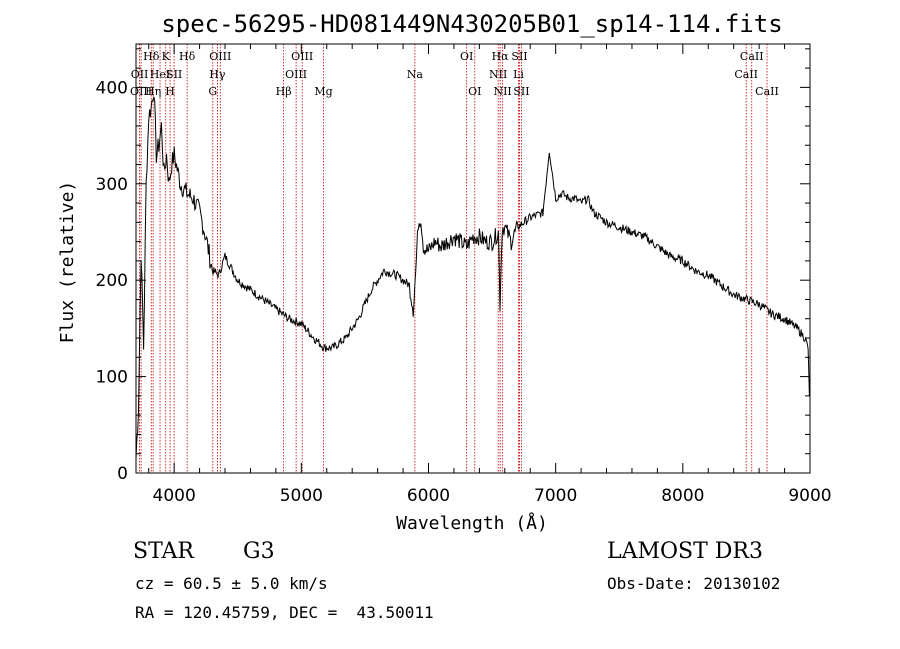  What do you see at coordinates (284, 612) in the screenshot?
I see `coordinates-readout: RA = 120.45759, DEC = 43.50011` at bounding box center [284, 612].